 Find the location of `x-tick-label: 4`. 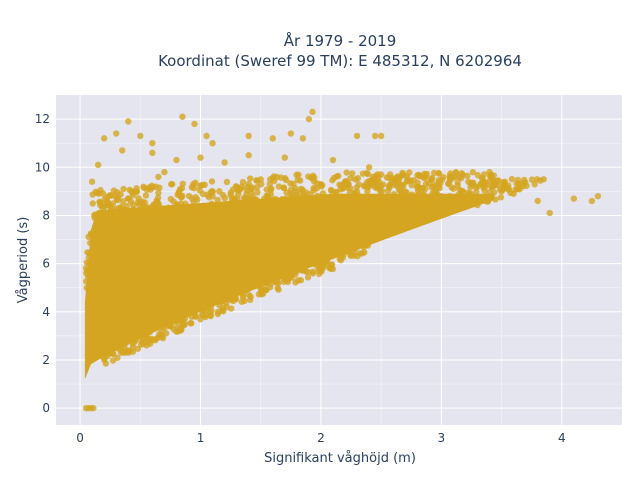

x-tick-label: 4 is located at coordinates (562, 438).